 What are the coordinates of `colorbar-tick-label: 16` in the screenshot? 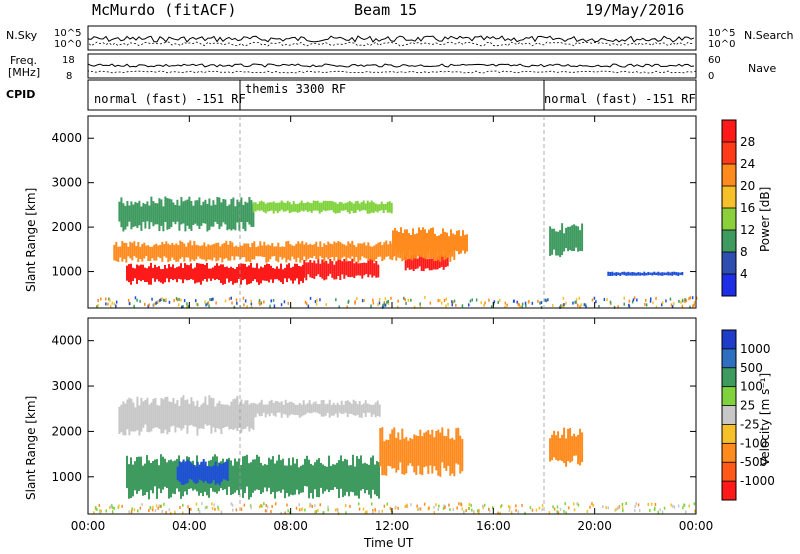 It's located at (747, 208).